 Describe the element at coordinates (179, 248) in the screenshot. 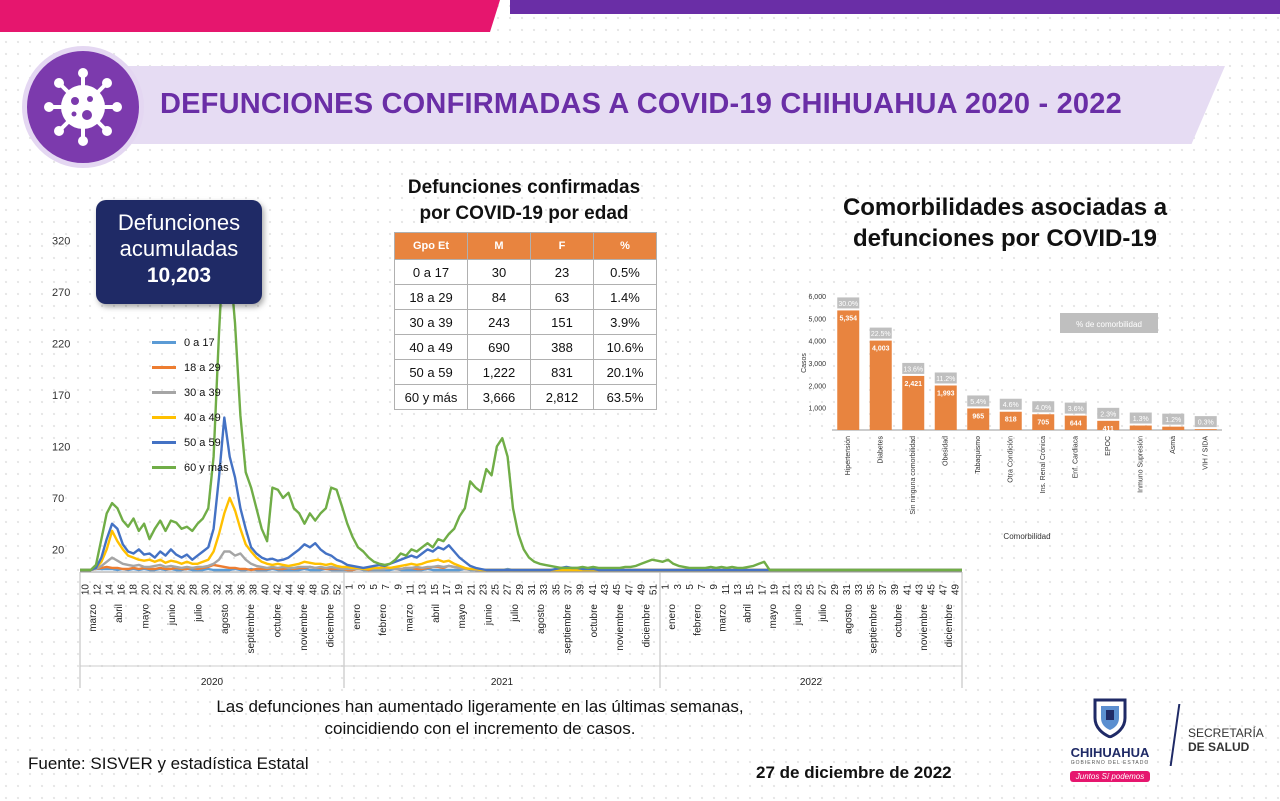

I see `acumuladas-label-2: acumuladas` at that location.